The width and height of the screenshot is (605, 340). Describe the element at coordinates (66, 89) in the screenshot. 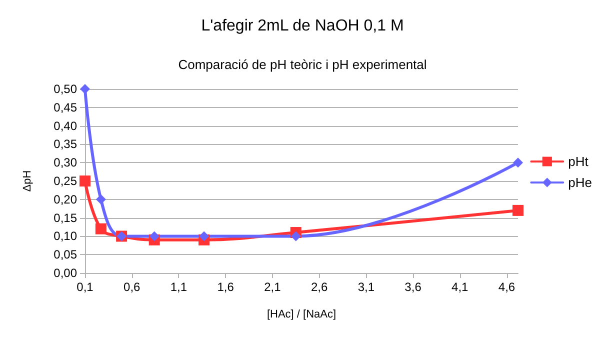

I see `y-tick-label: 0,50` at that location.